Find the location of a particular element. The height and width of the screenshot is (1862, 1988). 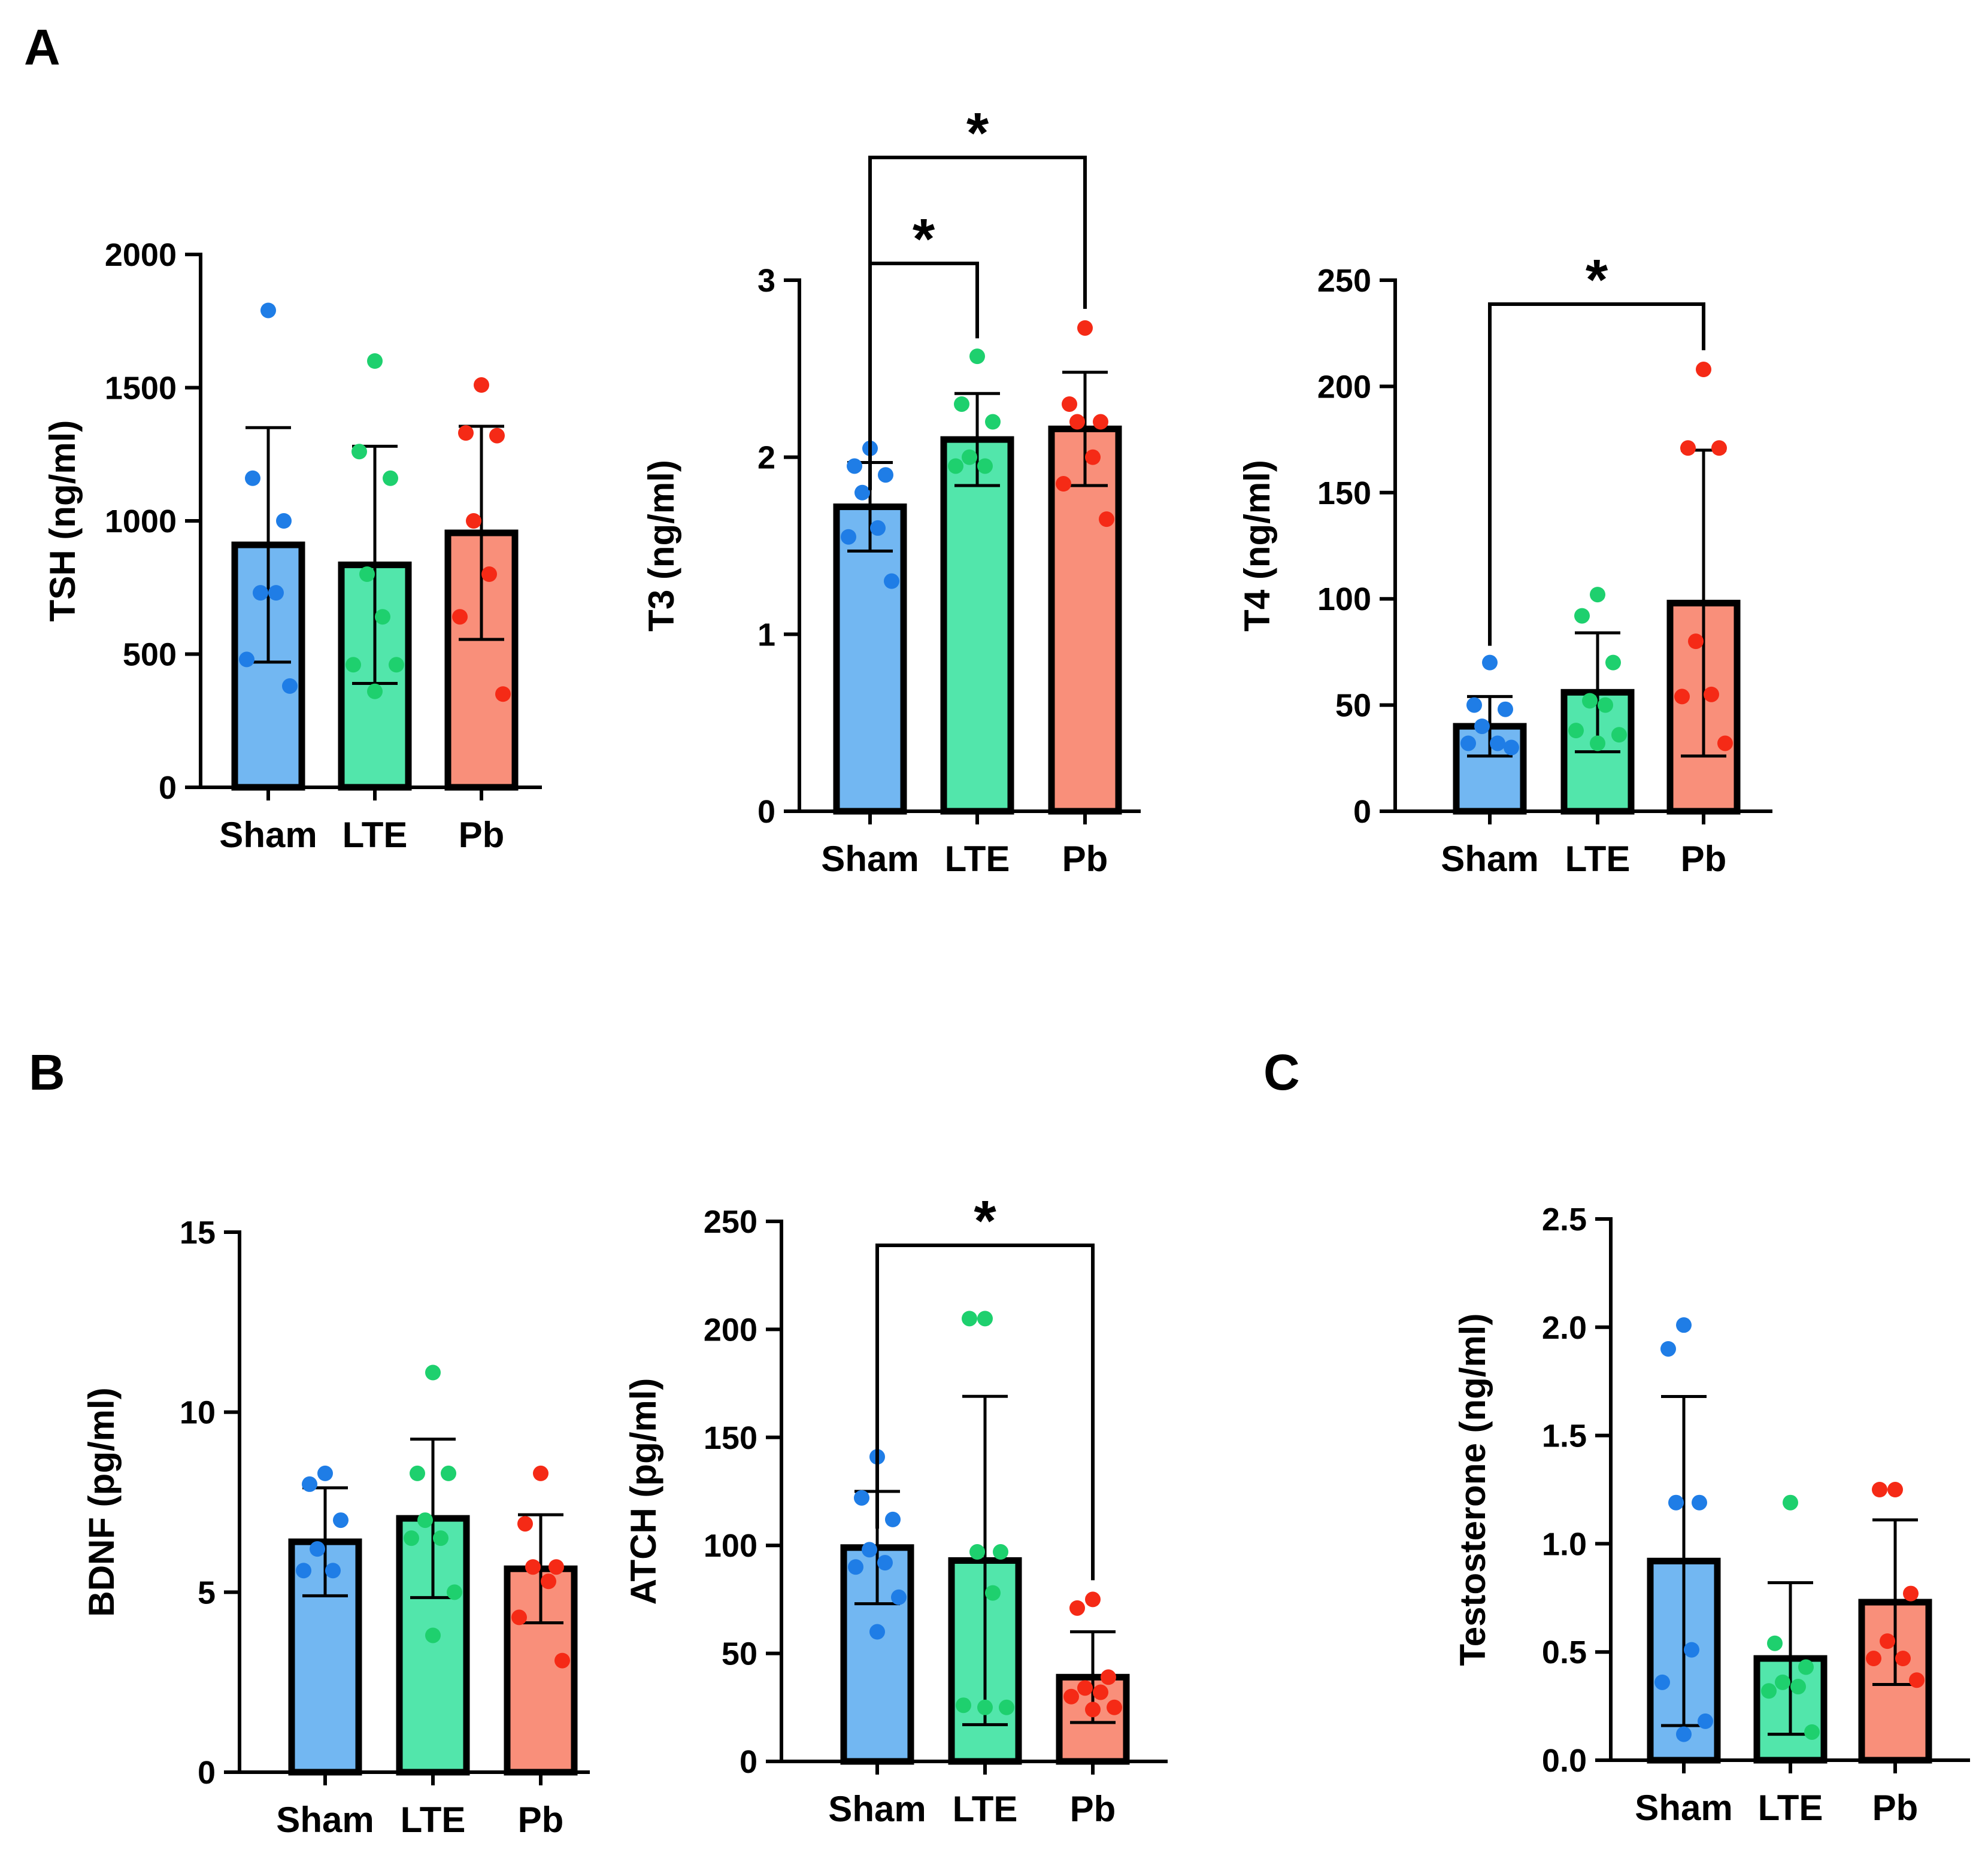

testosterone-x-tick-label-sham: Sham is located at coordinates (1684, 1808).